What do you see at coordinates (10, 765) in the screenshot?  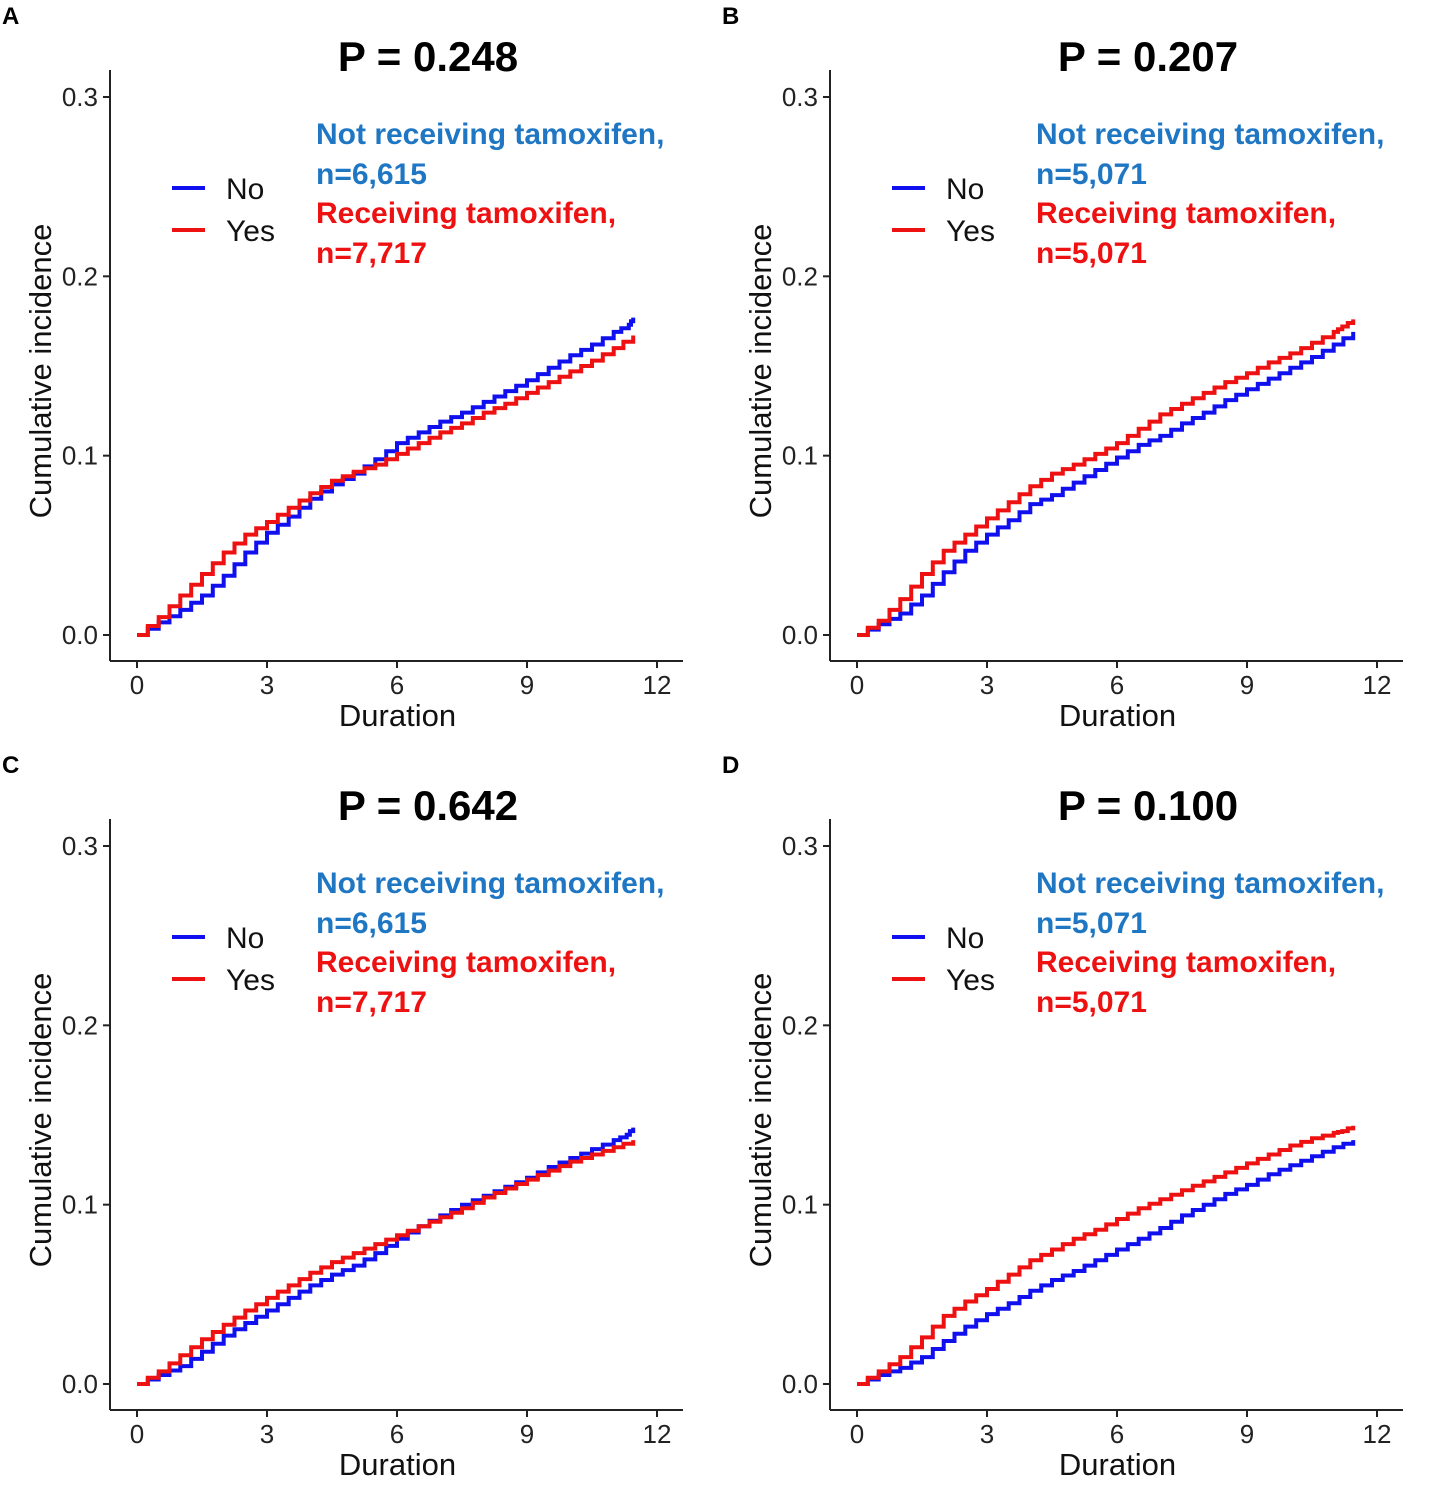 I see `panel-letter: C` at bounding box center [10, 765].